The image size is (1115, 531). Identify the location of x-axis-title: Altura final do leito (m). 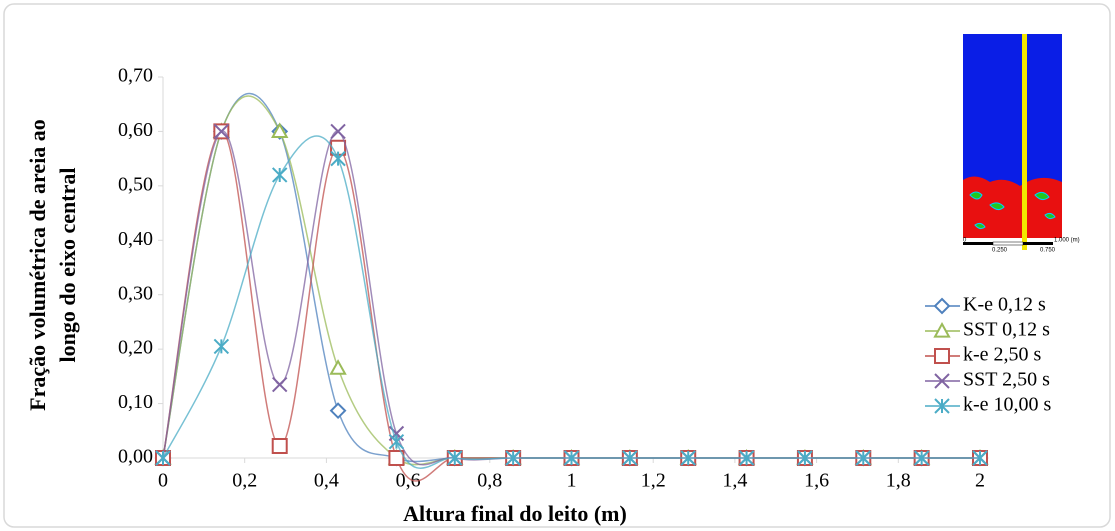
(515, 513).